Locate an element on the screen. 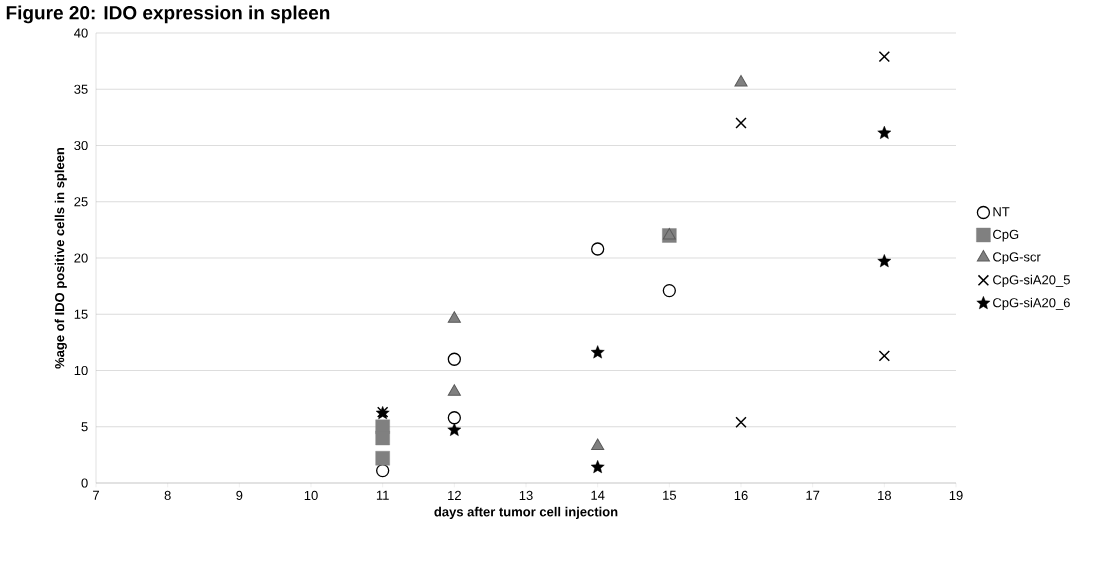 The image size is (1119, 563). y-tick-label: 35 is located at coordinates (81, 89).